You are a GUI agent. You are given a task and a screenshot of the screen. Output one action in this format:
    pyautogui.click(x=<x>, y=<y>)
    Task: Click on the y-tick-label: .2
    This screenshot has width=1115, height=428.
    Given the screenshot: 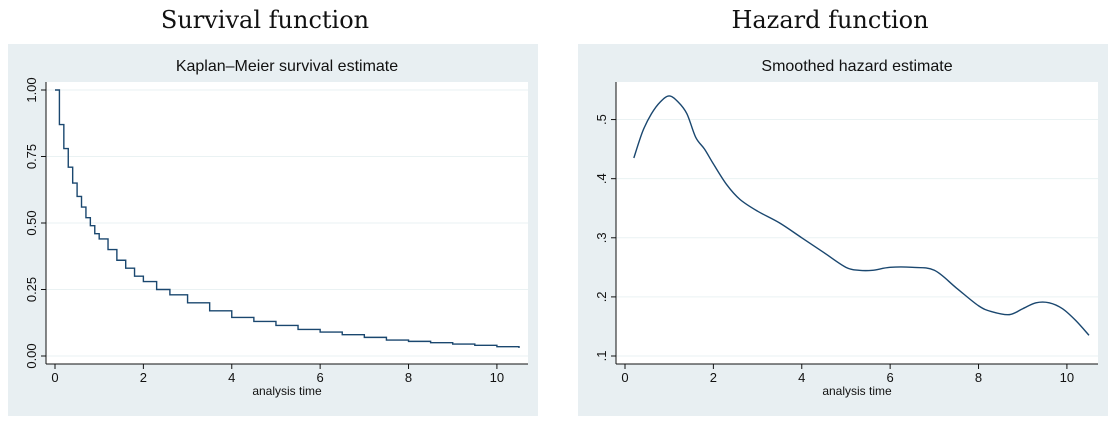 What is the action you would take?
    pyautogui.click(x=601, y=296)
    